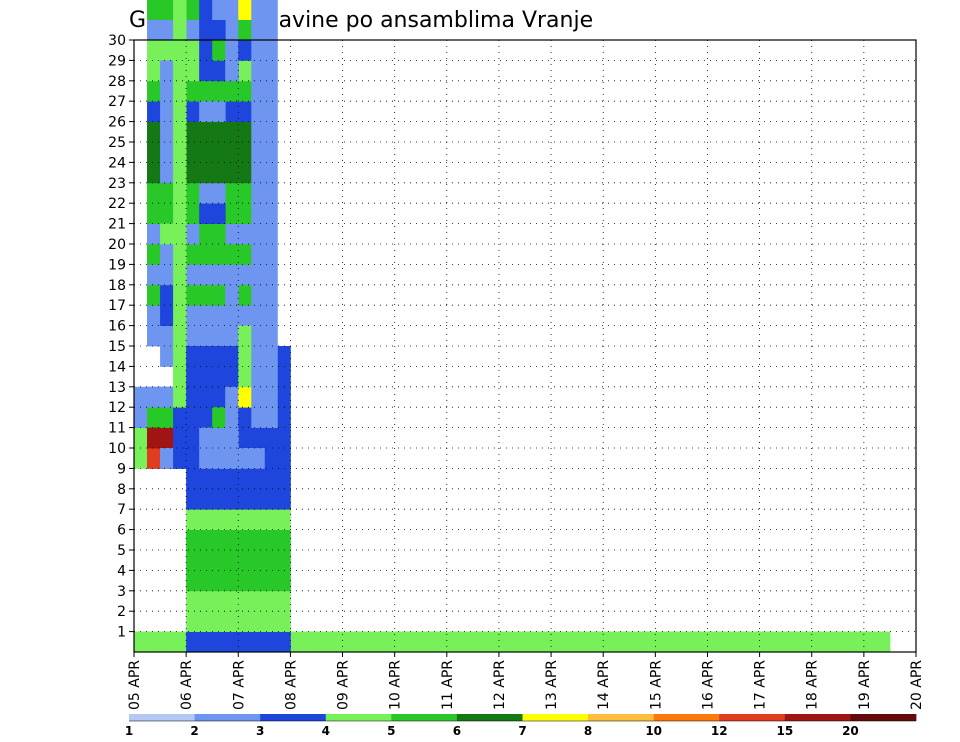 This screenshot has height=742, width=960. Describe the element at coordinates (391, 731) in the screenshot. I see `colorbar-label: 5` at that location.